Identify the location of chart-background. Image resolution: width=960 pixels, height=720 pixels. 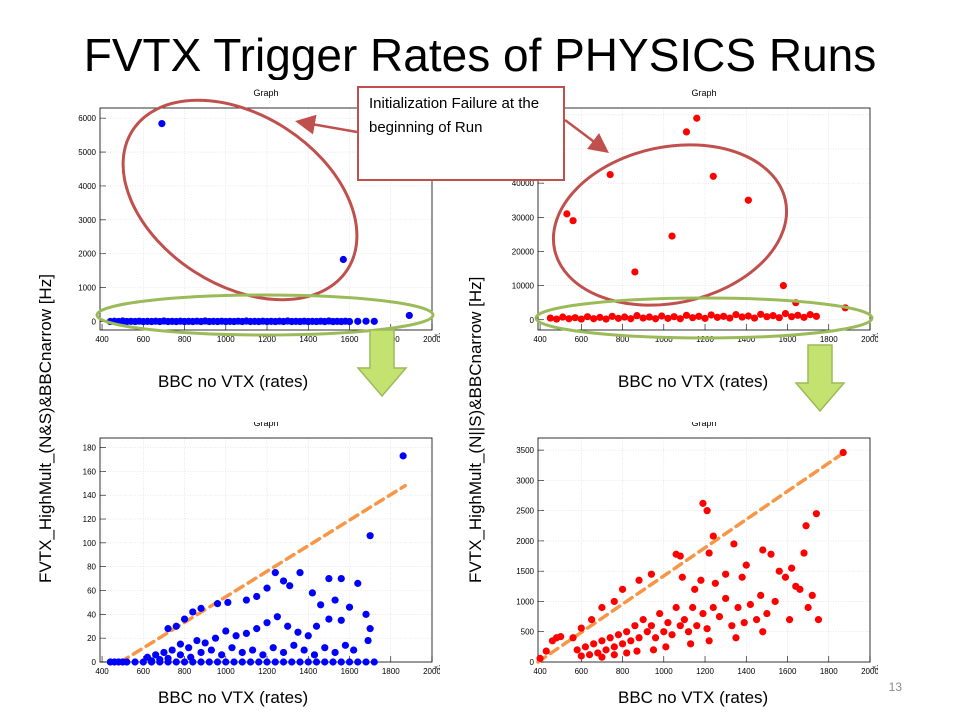
(678, 549).